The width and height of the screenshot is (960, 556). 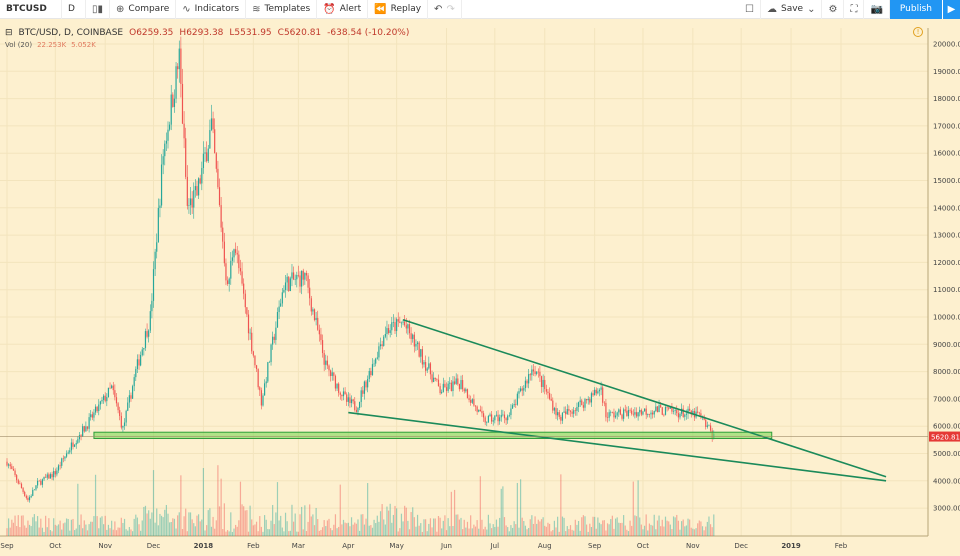 I want to click on alert-button: ⏰ Alert, so click(x=343, y=9).